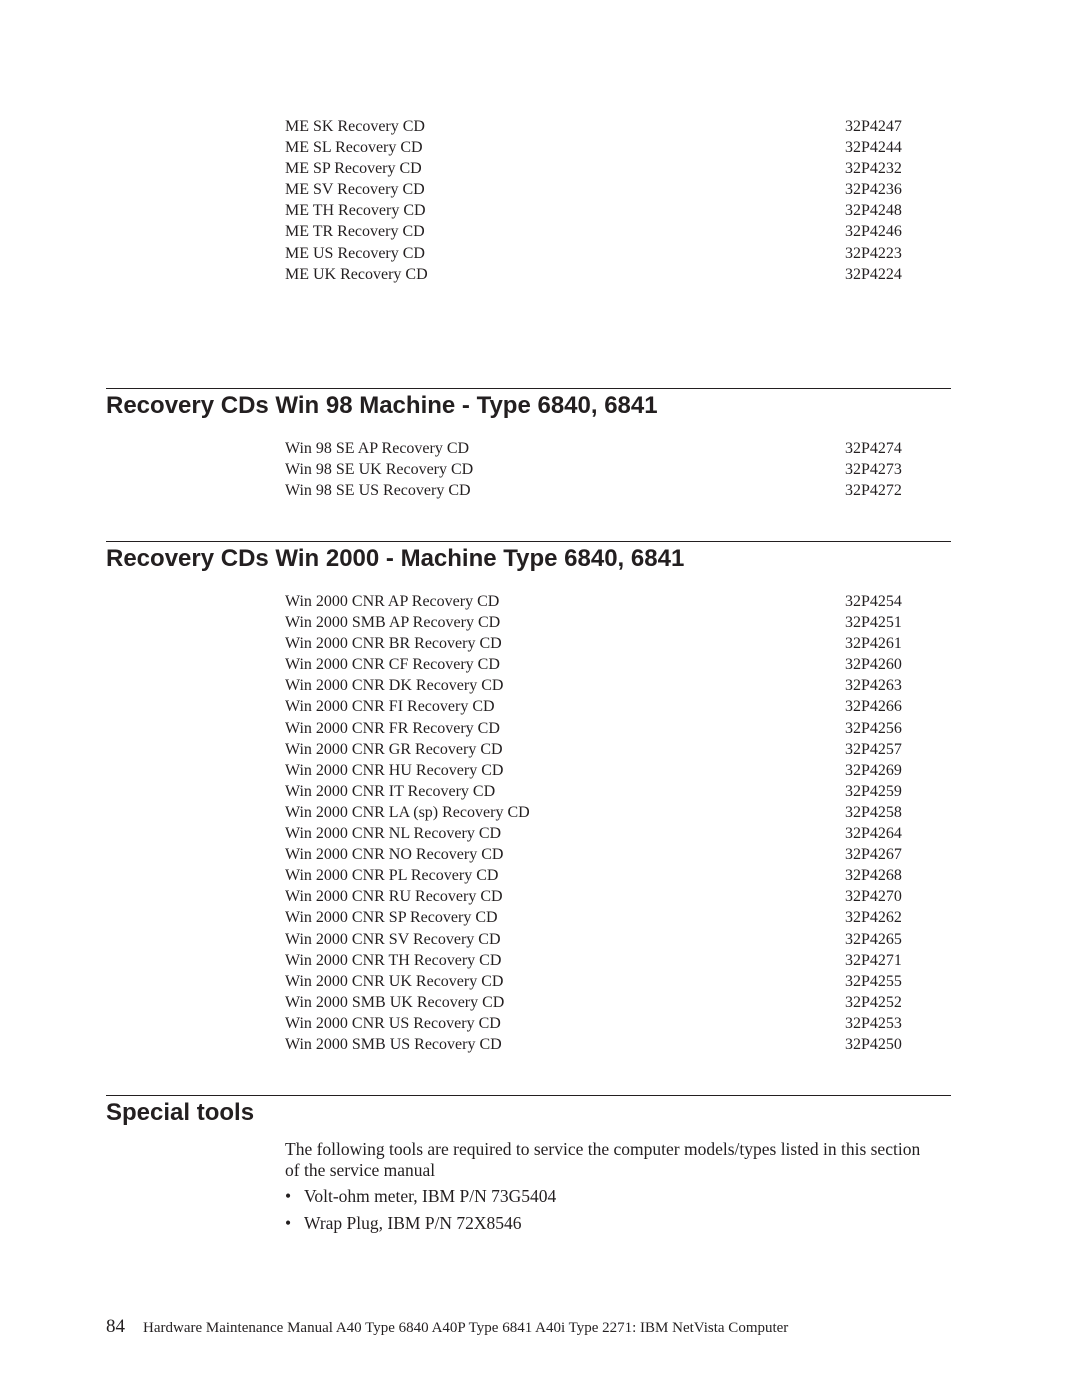  Describe the element at coordinates (873, 1023) in the screenshot. I see `part-number: 32P4253` at that location.